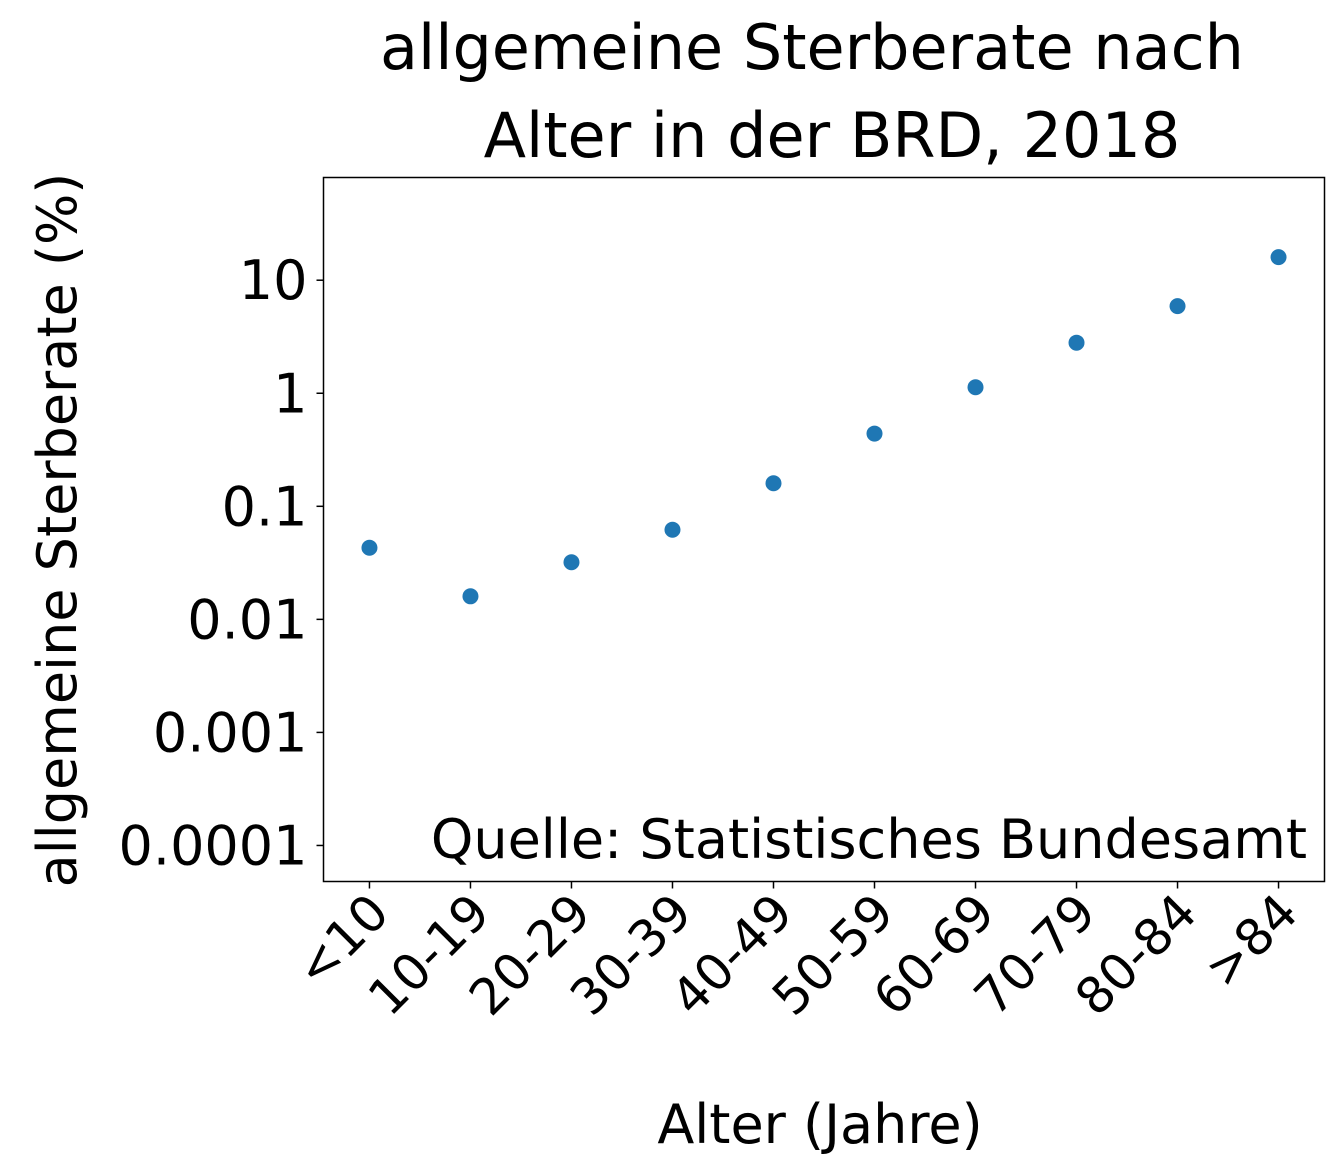 The image size is (1339, 1155). Describe the element at coordinates (57, 530) in the screenshot. I see `y-axis-label: allgemeine Sterberate (%)` at that location.